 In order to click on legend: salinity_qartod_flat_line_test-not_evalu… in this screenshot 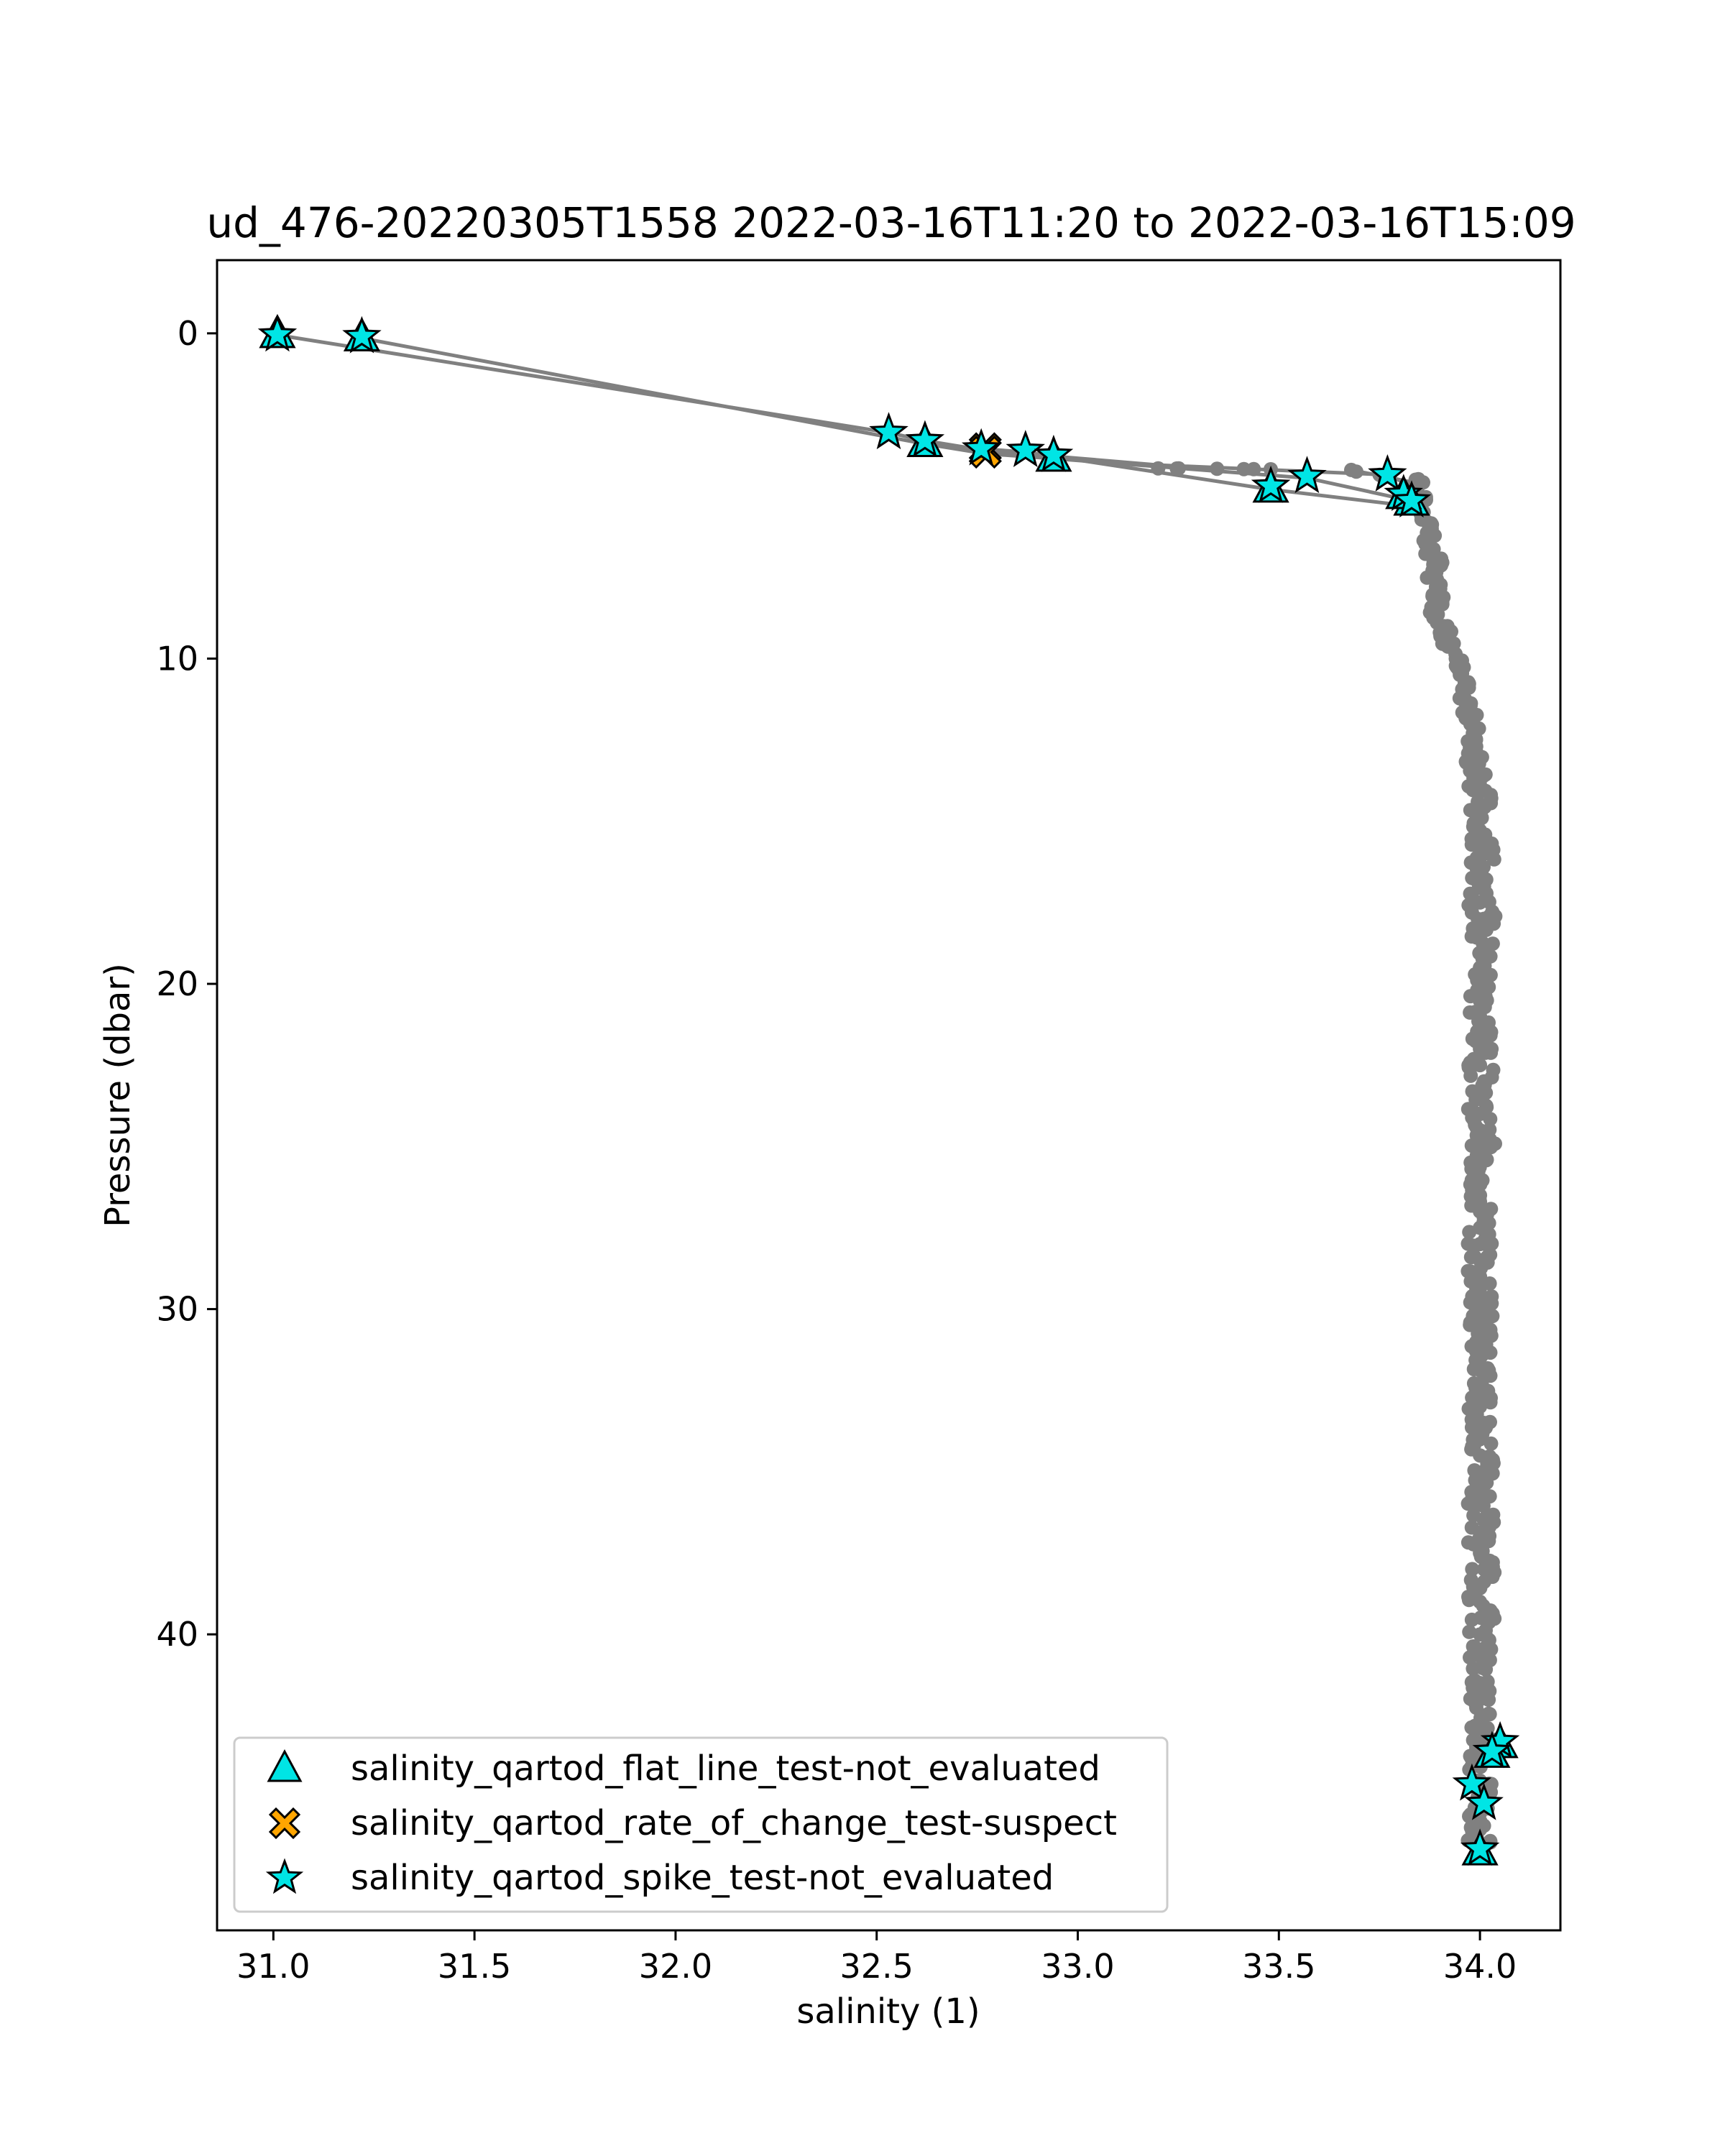, I will do `click(701, 1825)`.